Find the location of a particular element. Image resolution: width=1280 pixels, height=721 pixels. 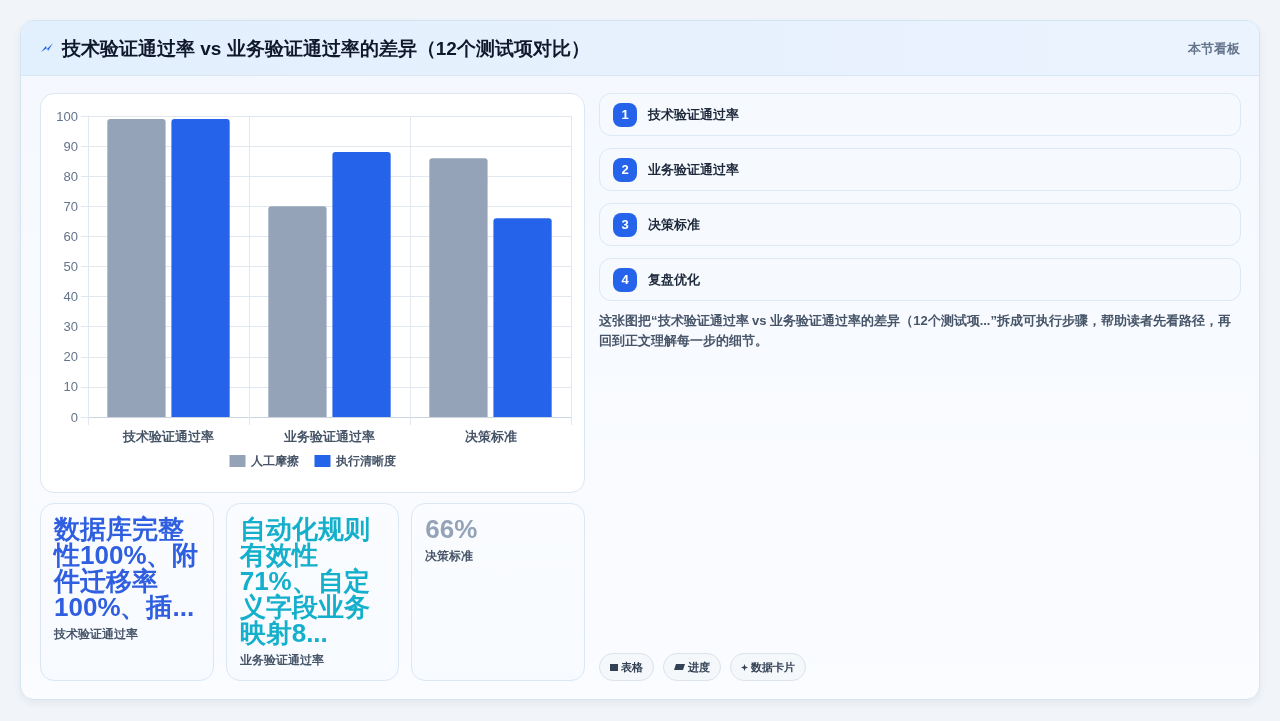

text: 决策标准 is located at coordinates (450, 556).